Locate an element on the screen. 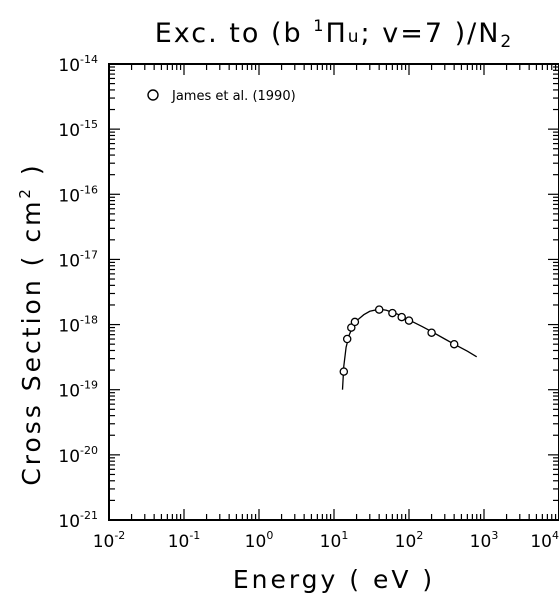 This screenshot has height=600, width=559. y-tick-label: 10-18 is located at coordinates (78, 325).